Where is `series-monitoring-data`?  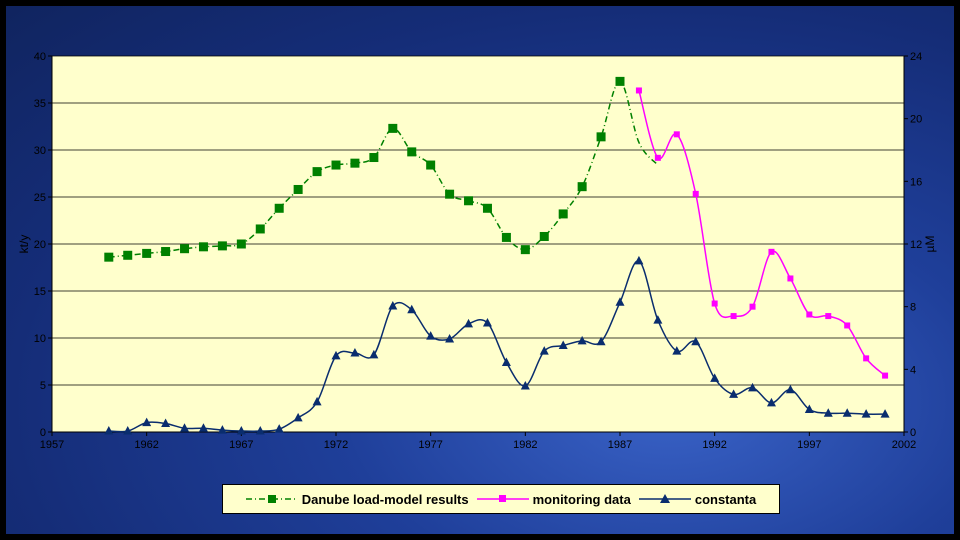
series-monitoring-data is located at coordinates (762, 233).